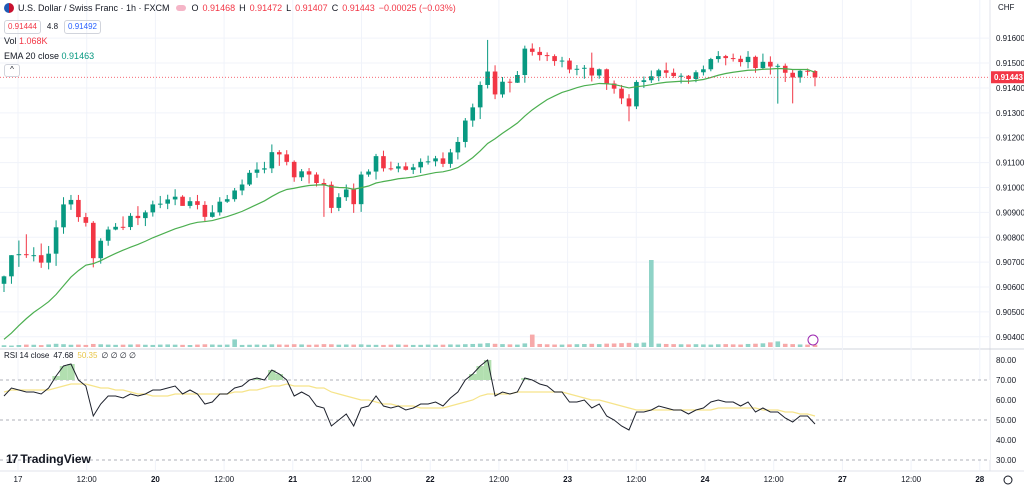  Describe the element at coordinates (180, 8) in the screenshot. I see `alert-pill-icon` at that location.